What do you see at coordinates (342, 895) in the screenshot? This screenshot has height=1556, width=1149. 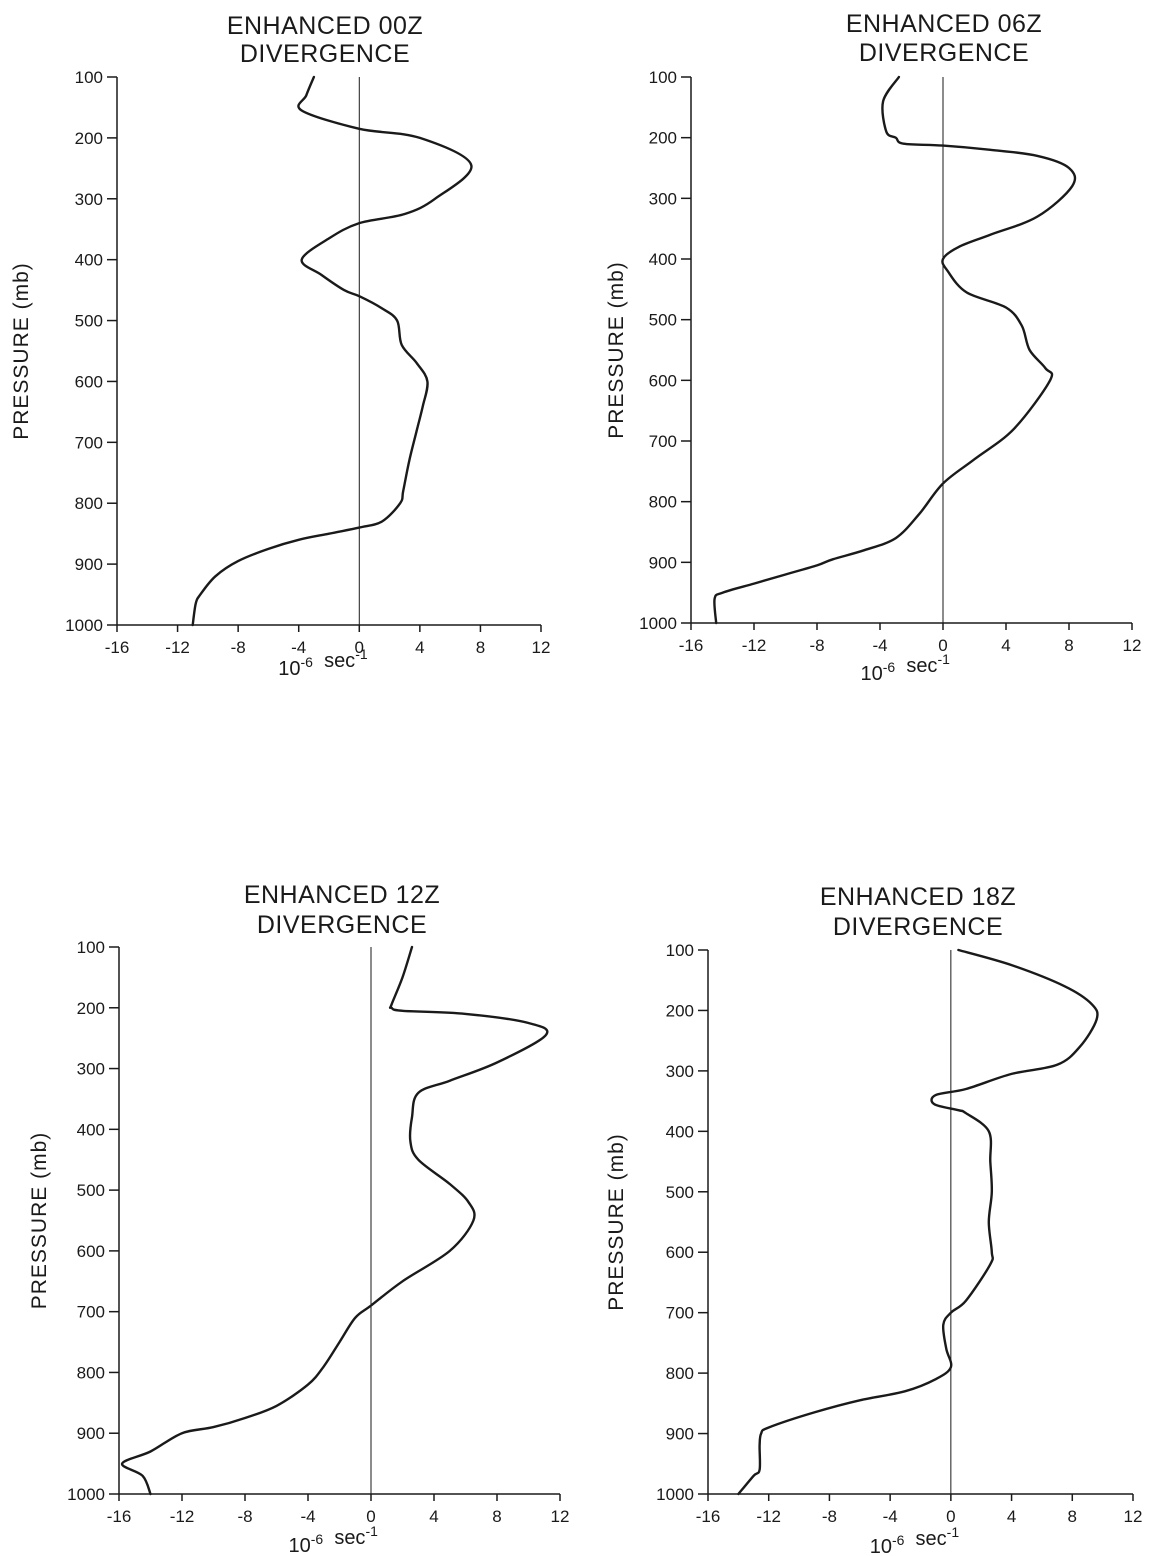 I see `chart-title: ENHANCED 12Z` at bounding box center [342, 895].